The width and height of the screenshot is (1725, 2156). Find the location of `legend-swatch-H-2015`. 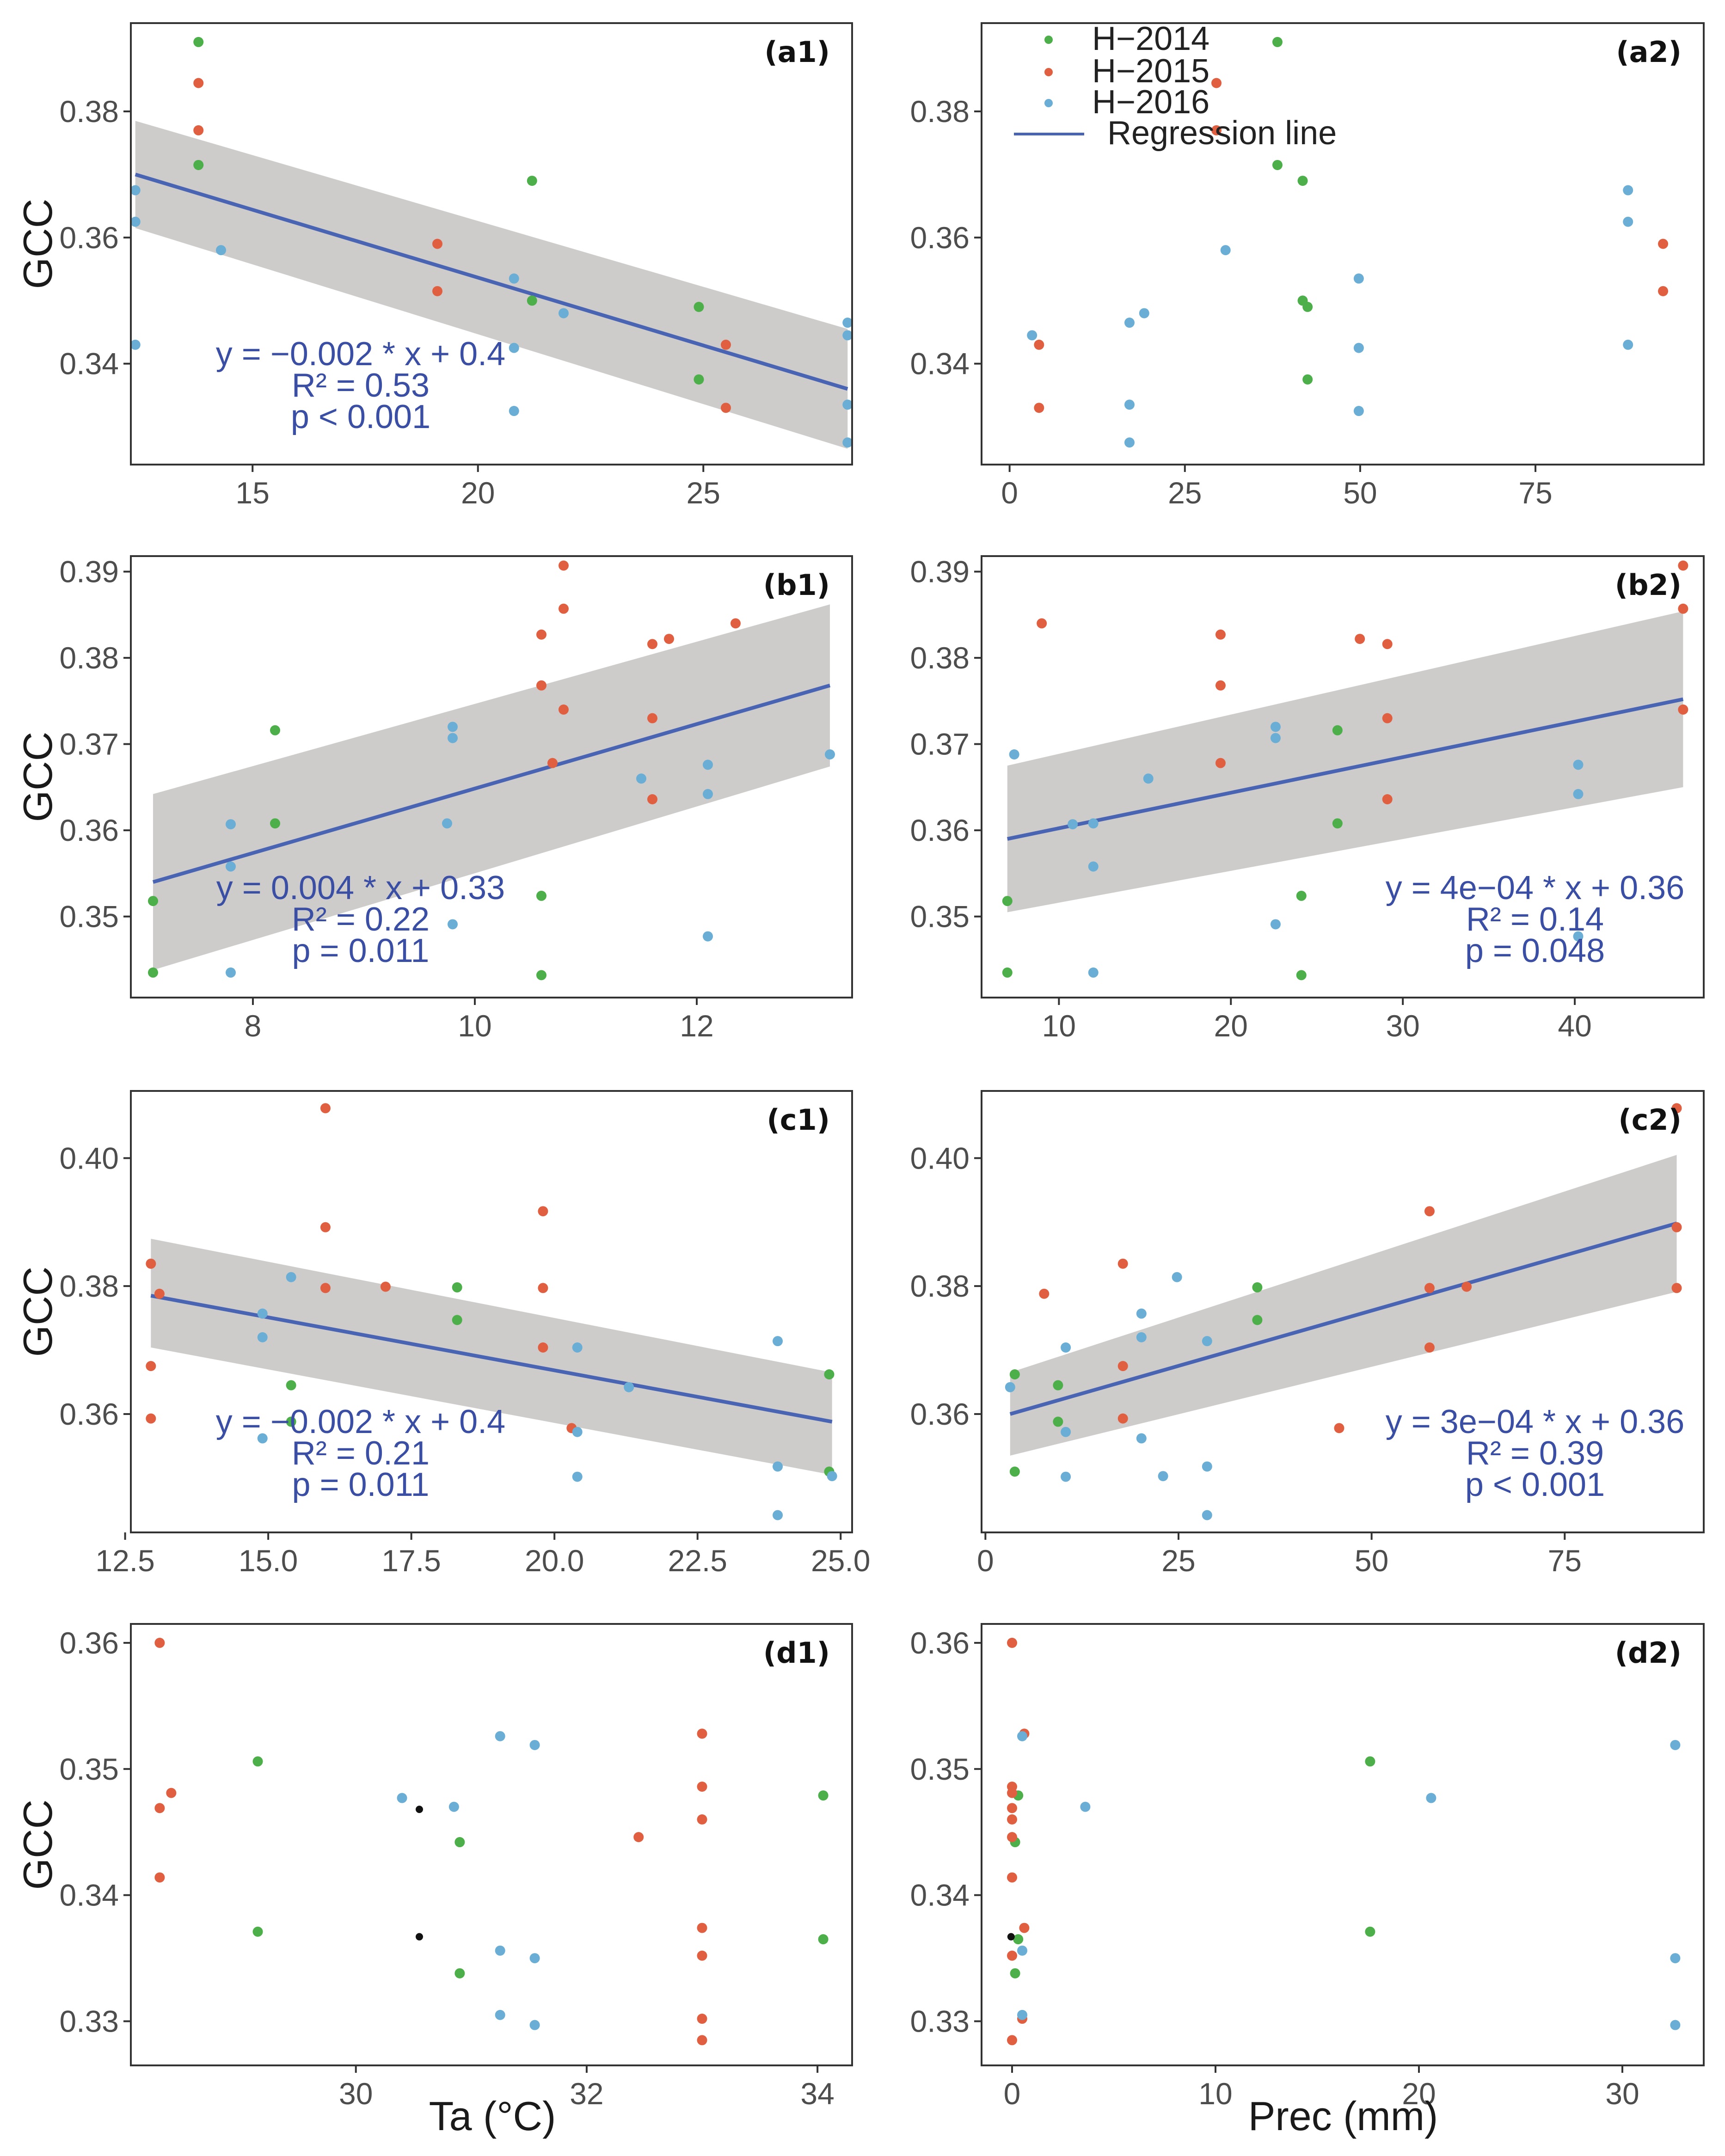

legend-swatch-H-2015 is located at coordinates (1048, 72).